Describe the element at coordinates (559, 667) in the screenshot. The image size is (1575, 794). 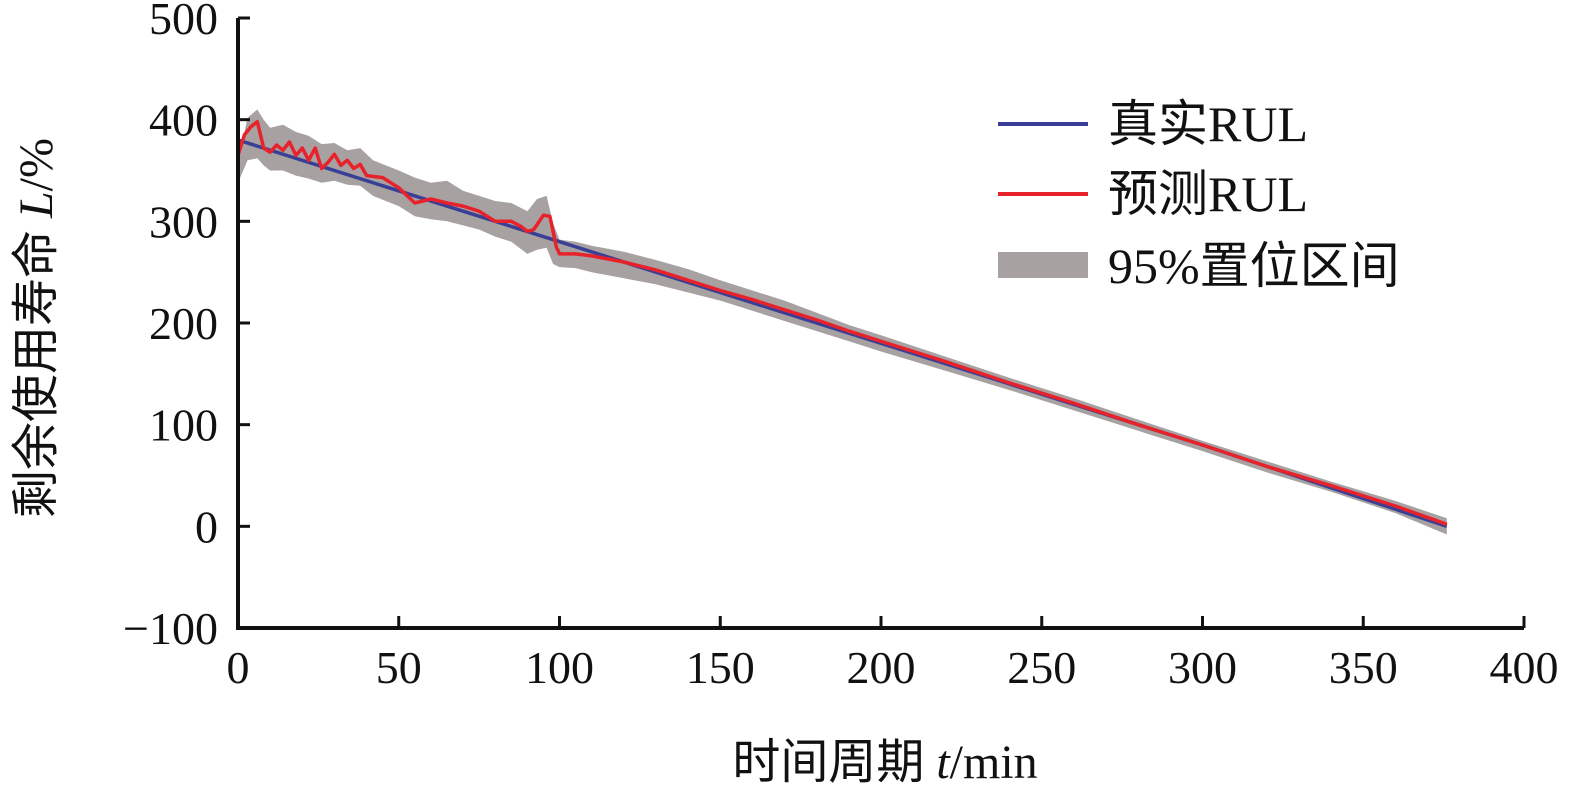
I see `x-tick-label: 100` at that location.